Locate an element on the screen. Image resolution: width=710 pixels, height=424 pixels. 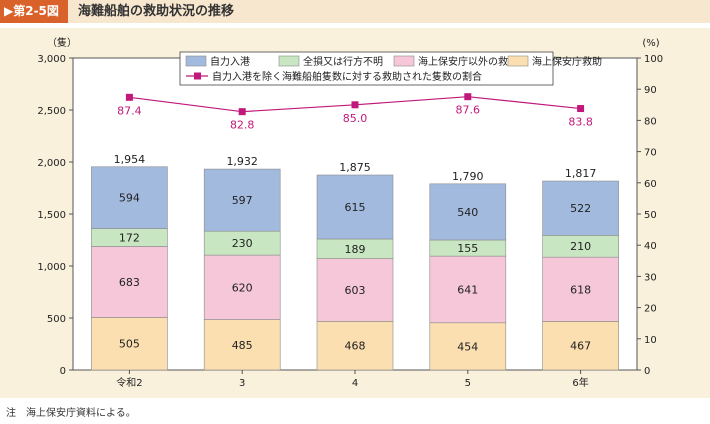
bar-value-label: 620 is located at coordinates (242, 287).